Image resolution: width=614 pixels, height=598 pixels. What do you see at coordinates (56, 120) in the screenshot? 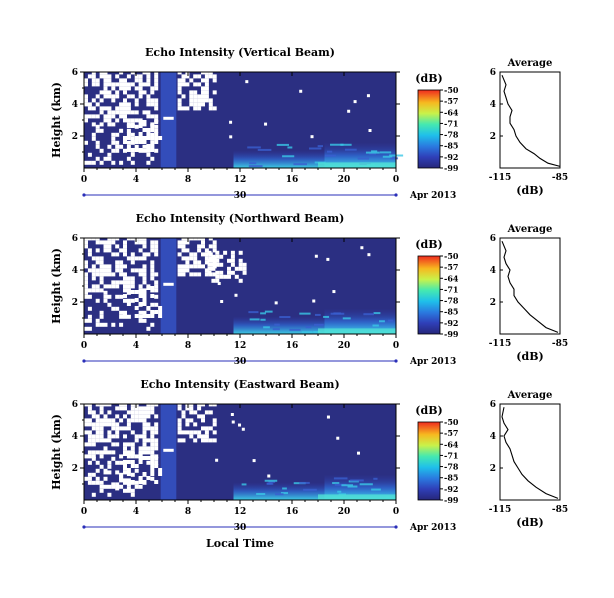
I see `y-axis-label: Height (km)` at bounding box center [56, 120].